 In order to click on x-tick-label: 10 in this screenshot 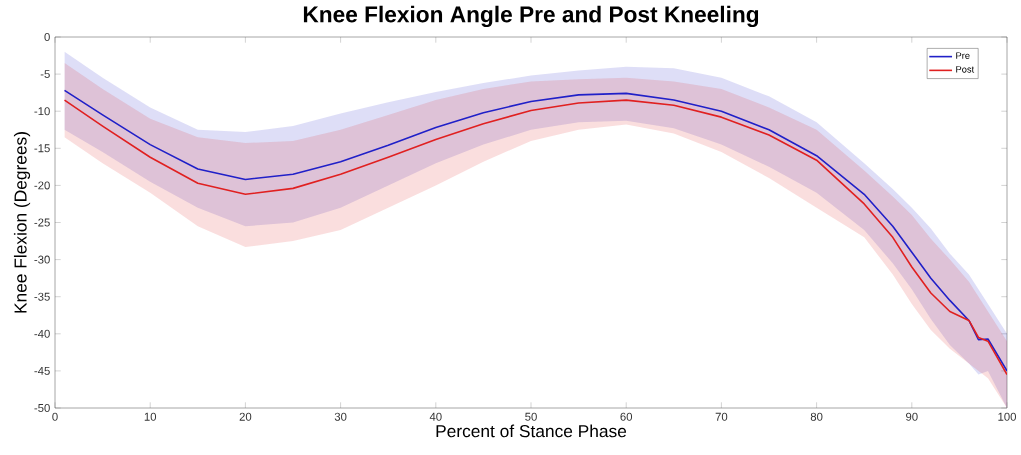, I will do `click(150, 416)`.